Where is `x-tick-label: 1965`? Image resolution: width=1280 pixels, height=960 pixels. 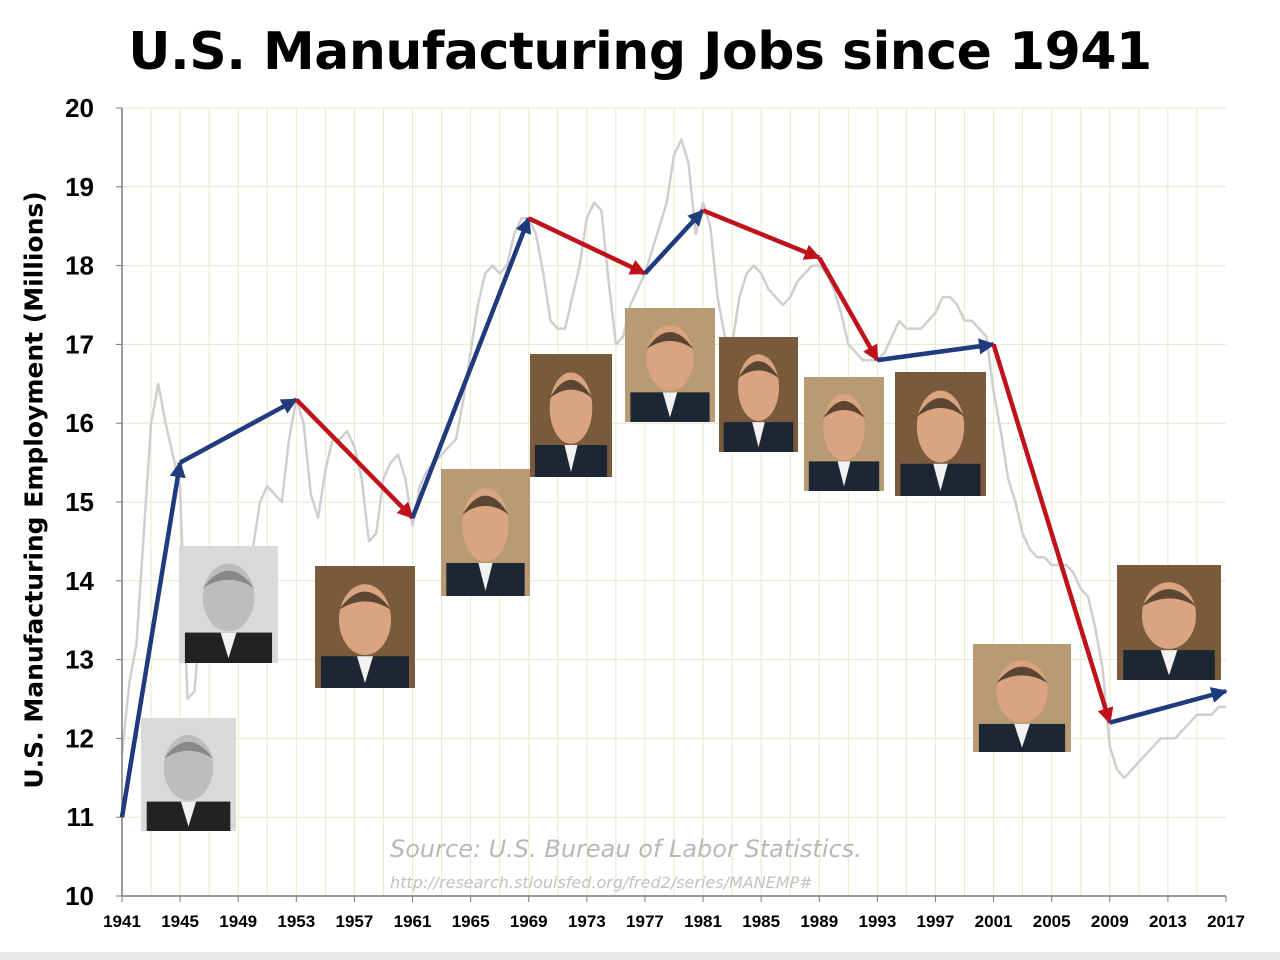
x-tick-label: 1965 is located at coordinates (471, 921).